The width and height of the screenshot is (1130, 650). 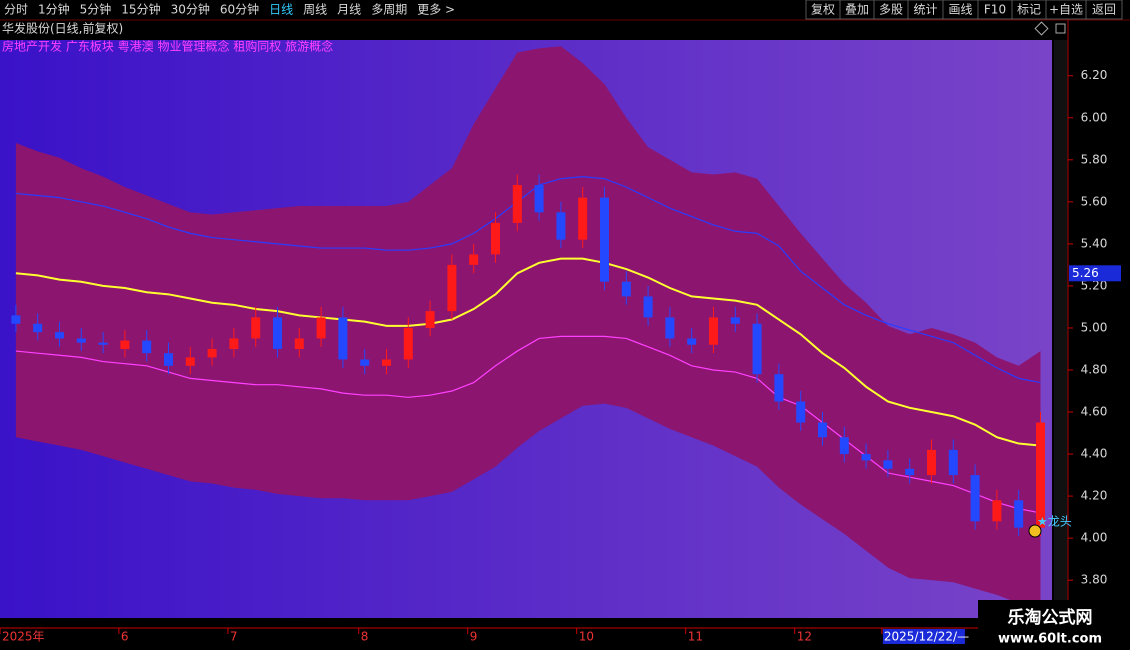 I want to click on watermark-box, so click(x=1054, y=625).